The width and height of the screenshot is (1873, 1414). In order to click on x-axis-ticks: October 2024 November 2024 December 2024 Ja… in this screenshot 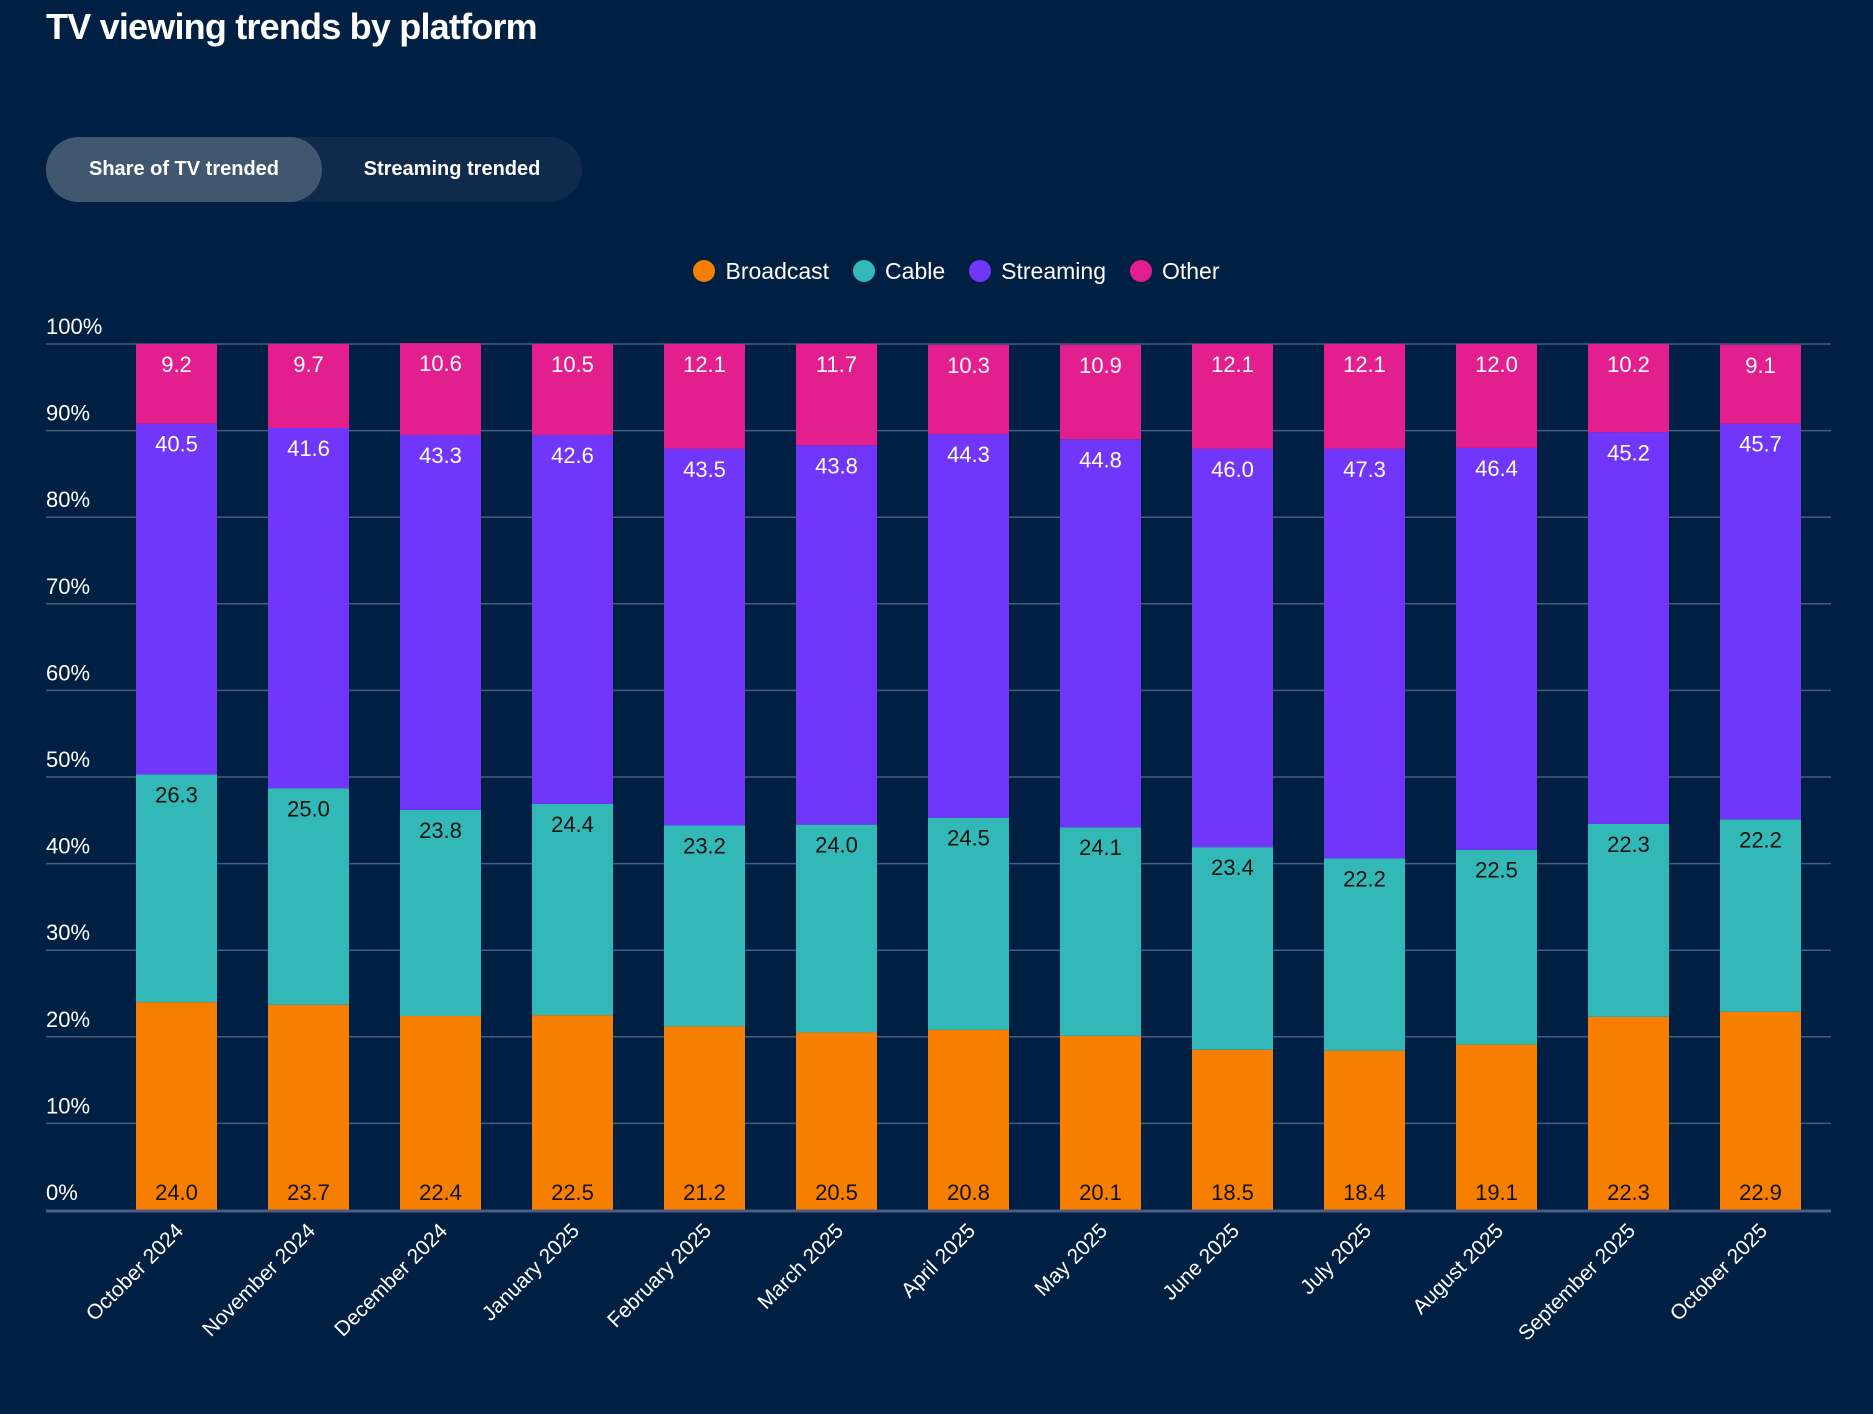, I will do `click(927, 1282)`.